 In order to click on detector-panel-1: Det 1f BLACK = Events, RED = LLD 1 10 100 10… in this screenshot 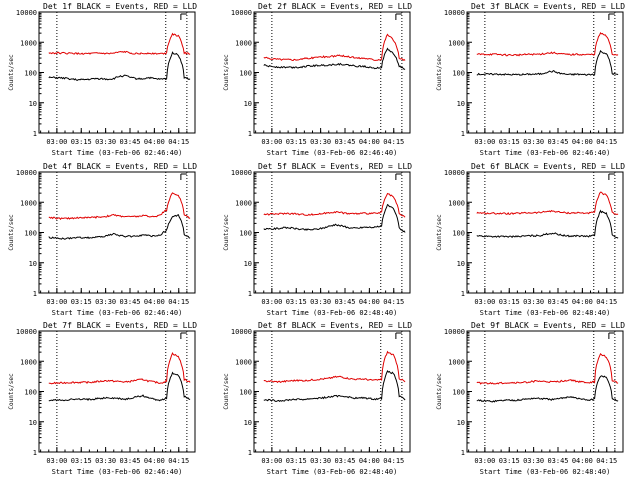, I will do `click(102, 79)`.